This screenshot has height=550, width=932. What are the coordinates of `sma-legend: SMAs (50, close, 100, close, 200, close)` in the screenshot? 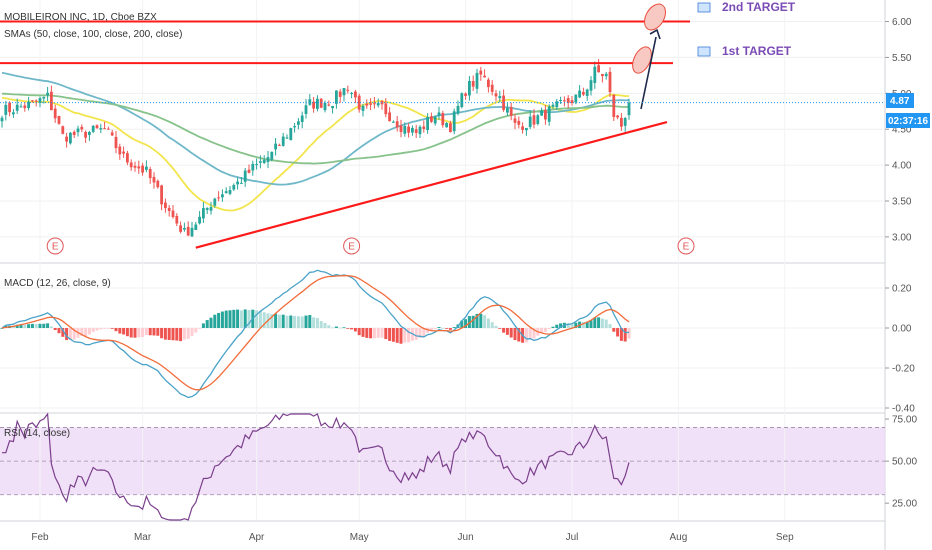 It's located at (93, 34).